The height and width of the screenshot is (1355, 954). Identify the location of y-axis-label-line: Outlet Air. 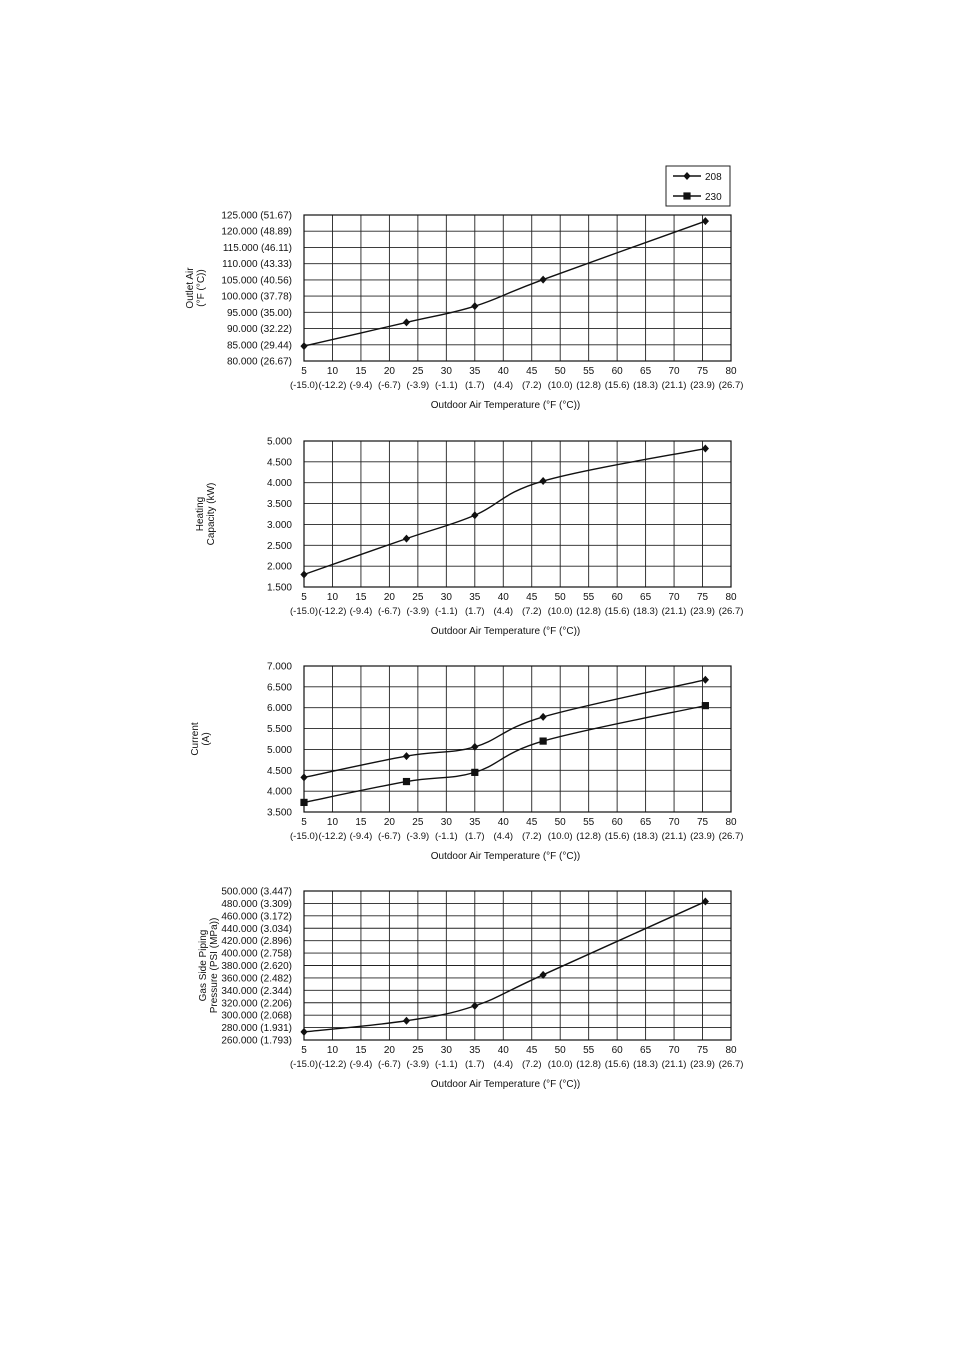
(190, 288).